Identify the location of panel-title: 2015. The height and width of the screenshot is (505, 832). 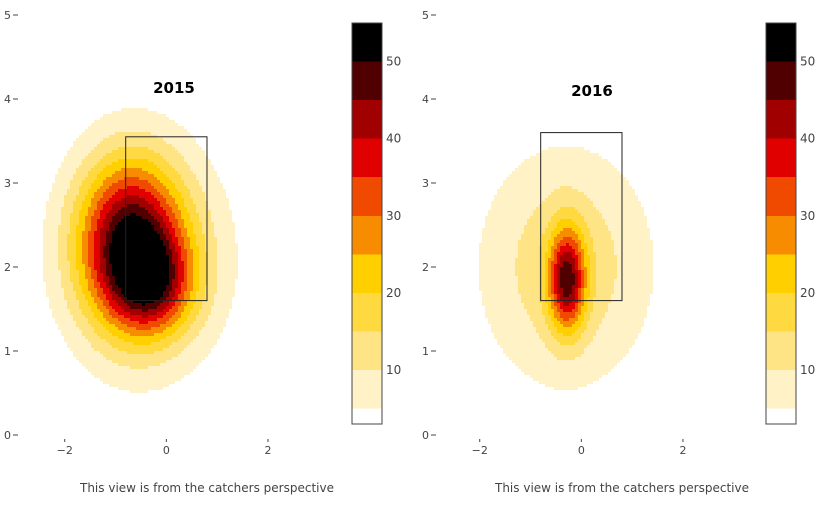
(174, 88).